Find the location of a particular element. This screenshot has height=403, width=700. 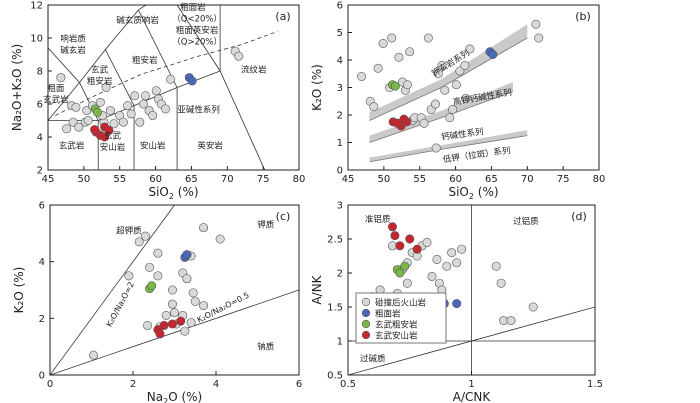

x-axis-label-base: SiO is located at coordinates (158, 192).